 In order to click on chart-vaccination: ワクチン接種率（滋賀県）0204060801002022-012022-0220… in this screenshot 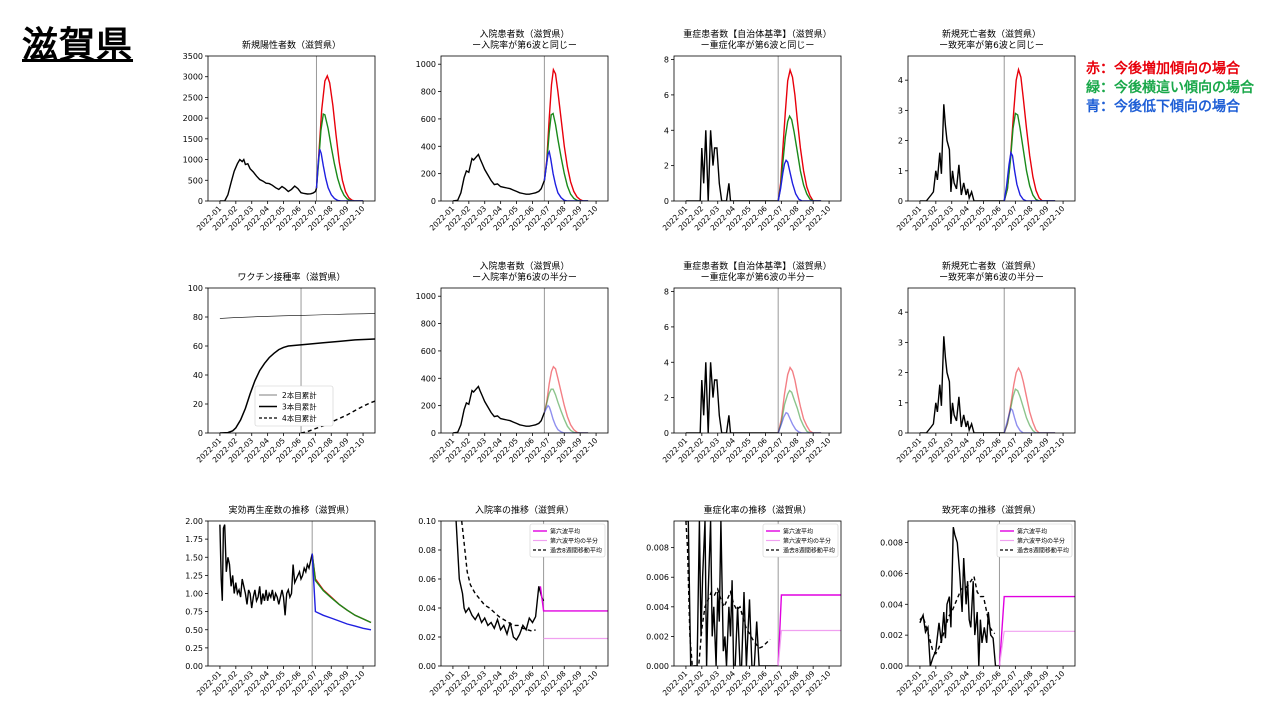, I will do `click(282, 368)`.